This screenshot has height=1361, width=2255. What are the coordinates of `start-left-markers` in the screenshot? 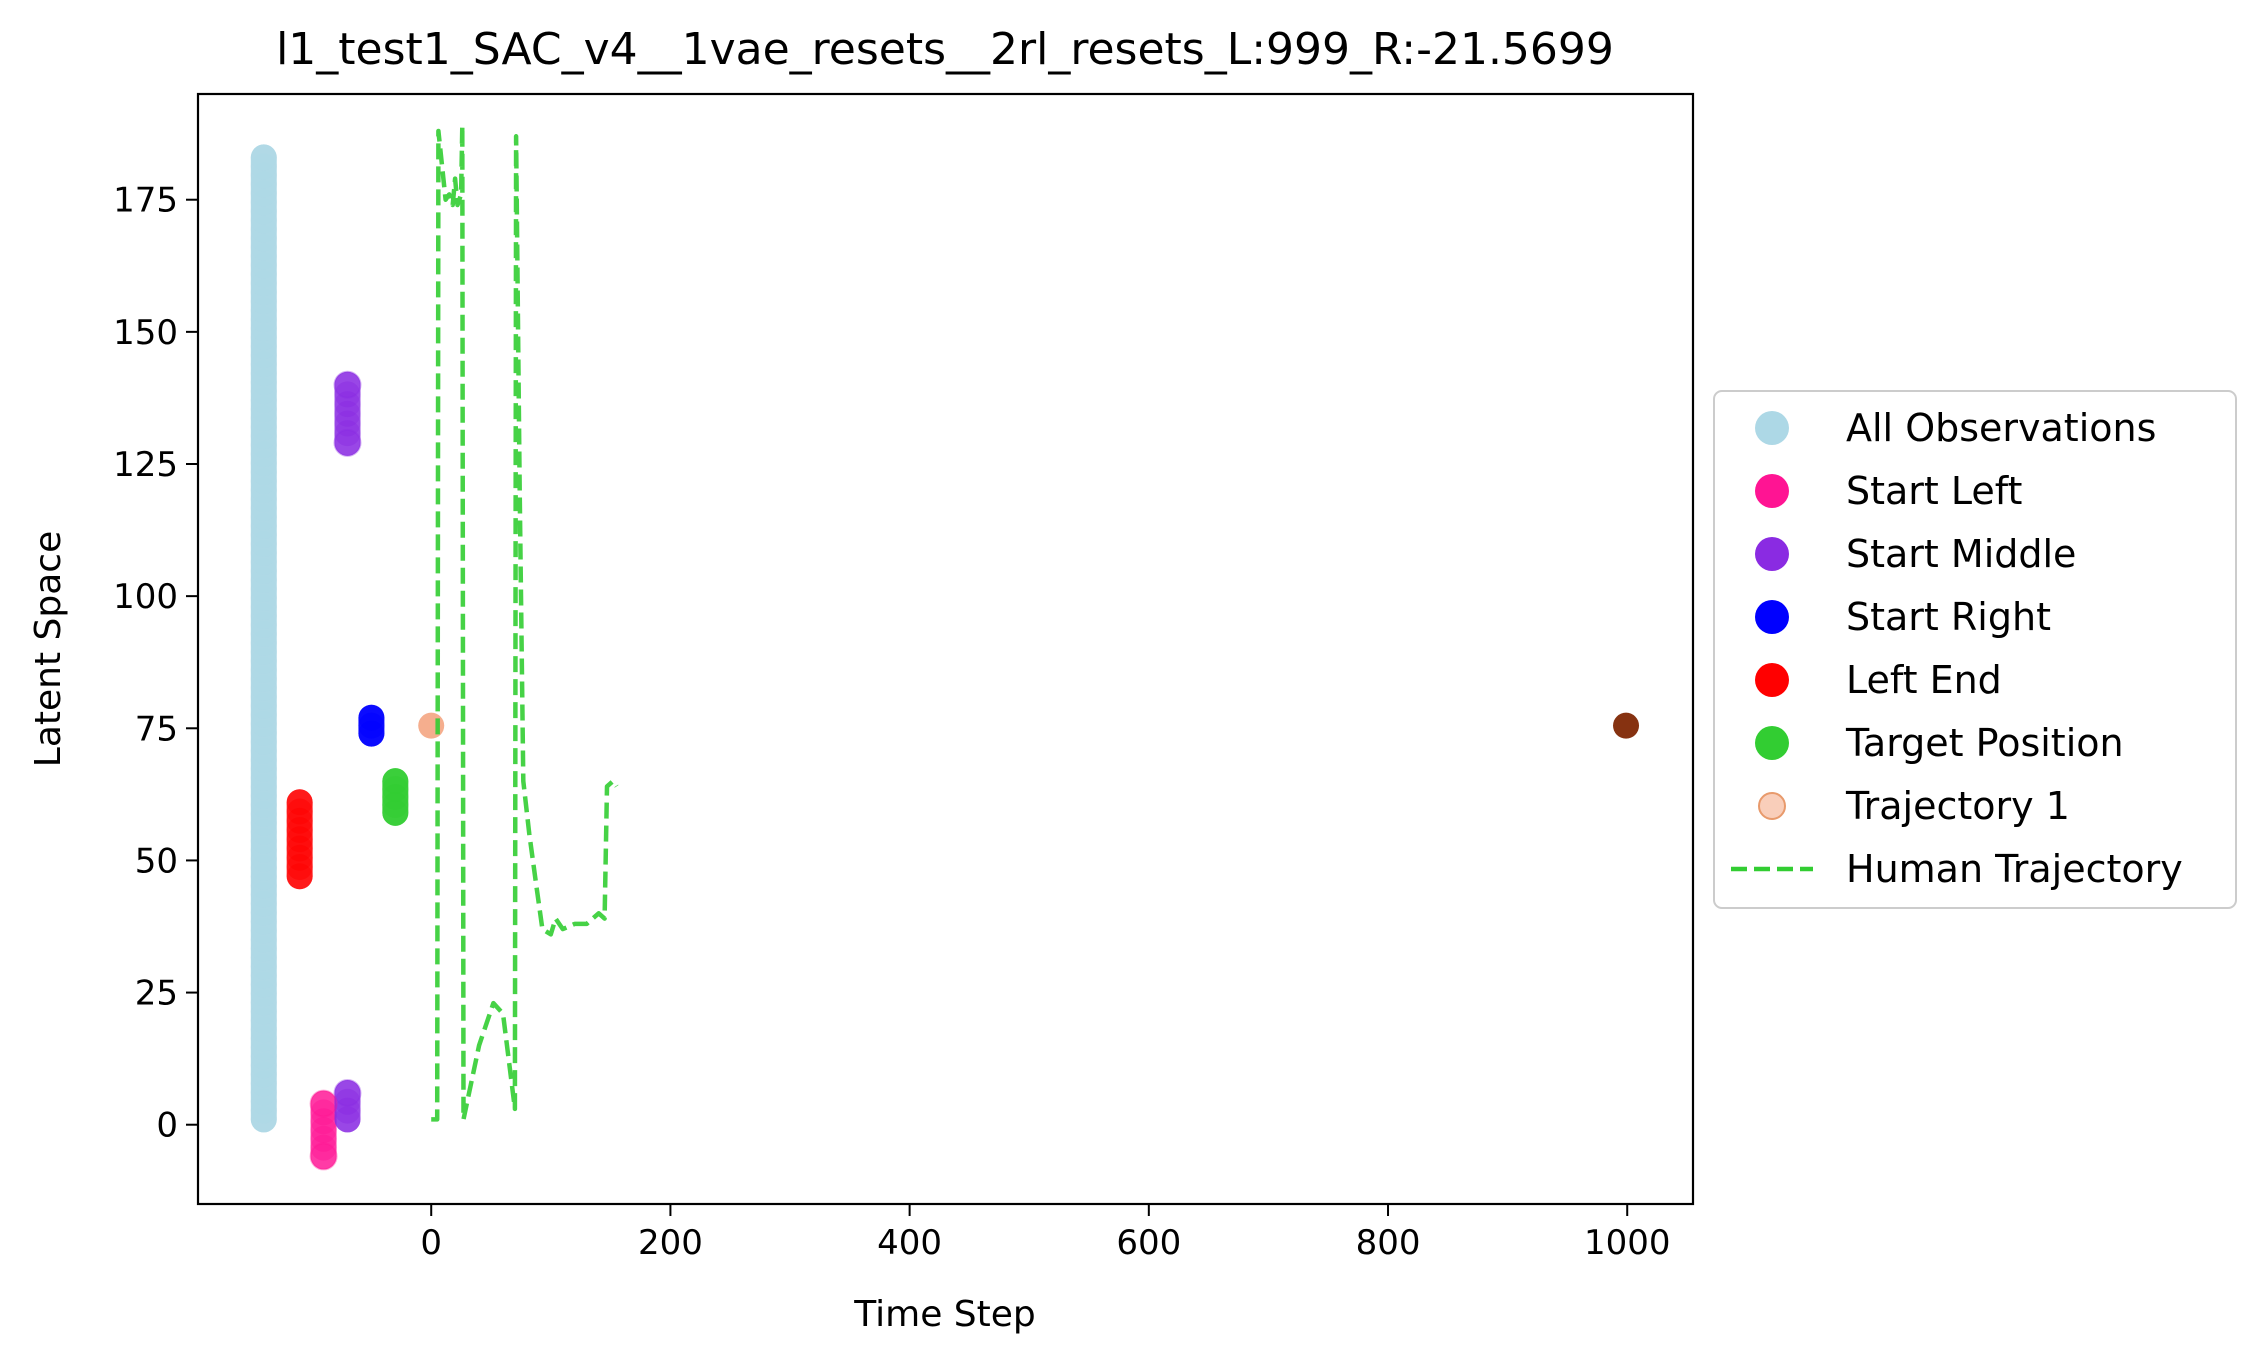 It's located at (323, 1130).